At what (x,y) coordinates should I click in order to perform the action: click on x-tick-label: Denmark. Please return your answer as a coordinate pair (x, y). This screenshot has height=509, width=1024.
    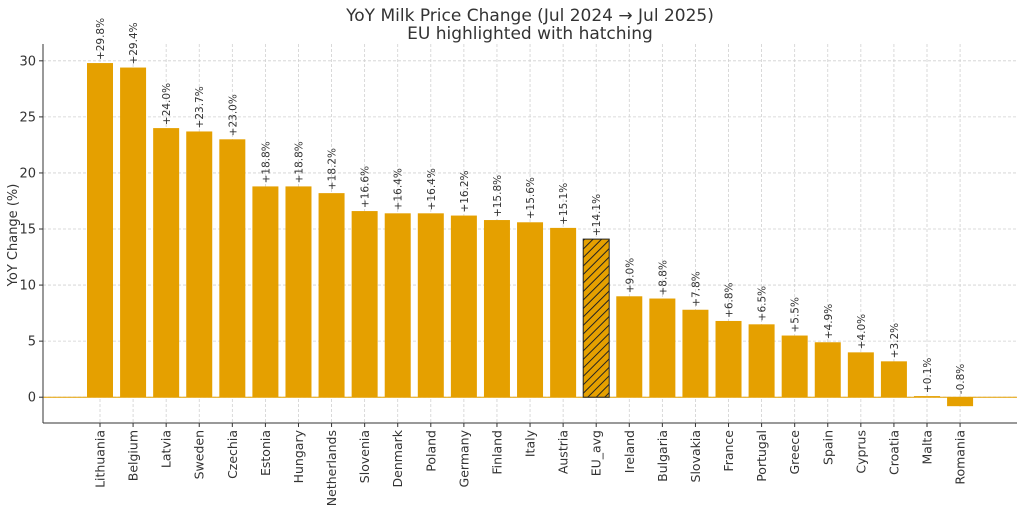
    Looking at the image, I should click on (397, 458).